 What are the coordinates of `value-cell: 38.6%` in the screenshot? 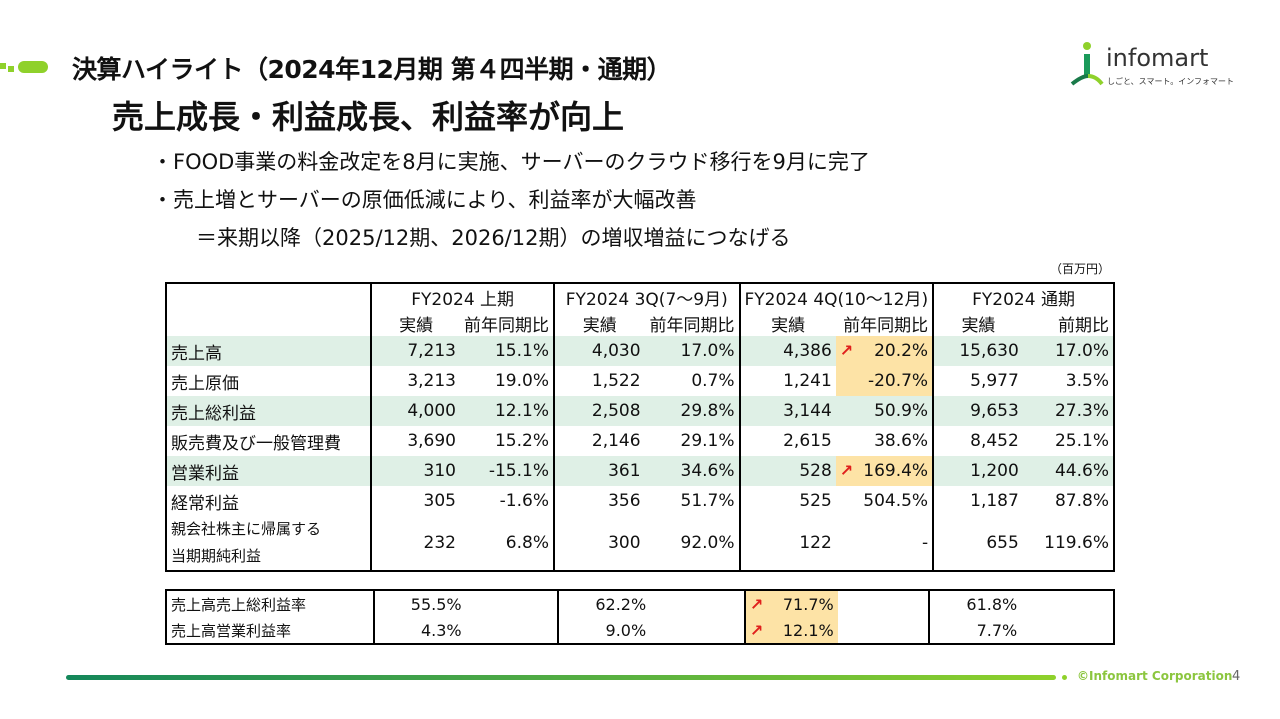 It's located at (884, 441).